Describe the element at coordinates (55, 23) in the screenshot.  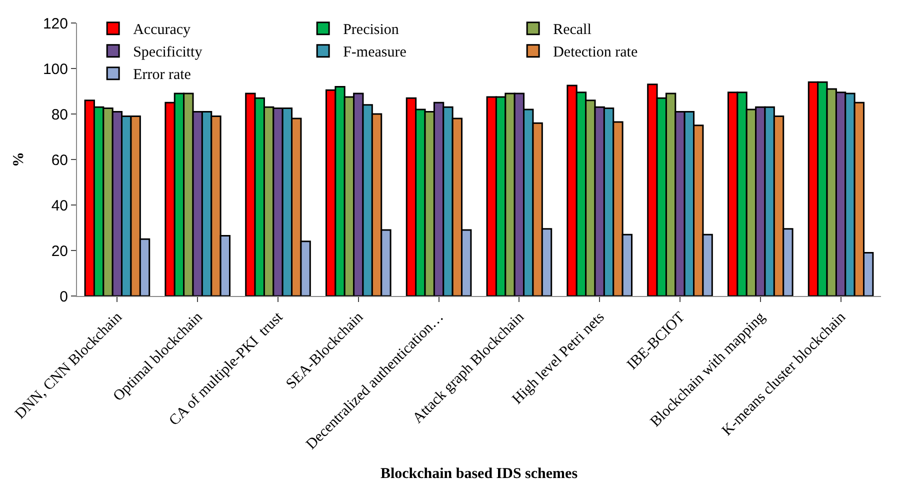
I see `y-tick-label: 120` at that location.